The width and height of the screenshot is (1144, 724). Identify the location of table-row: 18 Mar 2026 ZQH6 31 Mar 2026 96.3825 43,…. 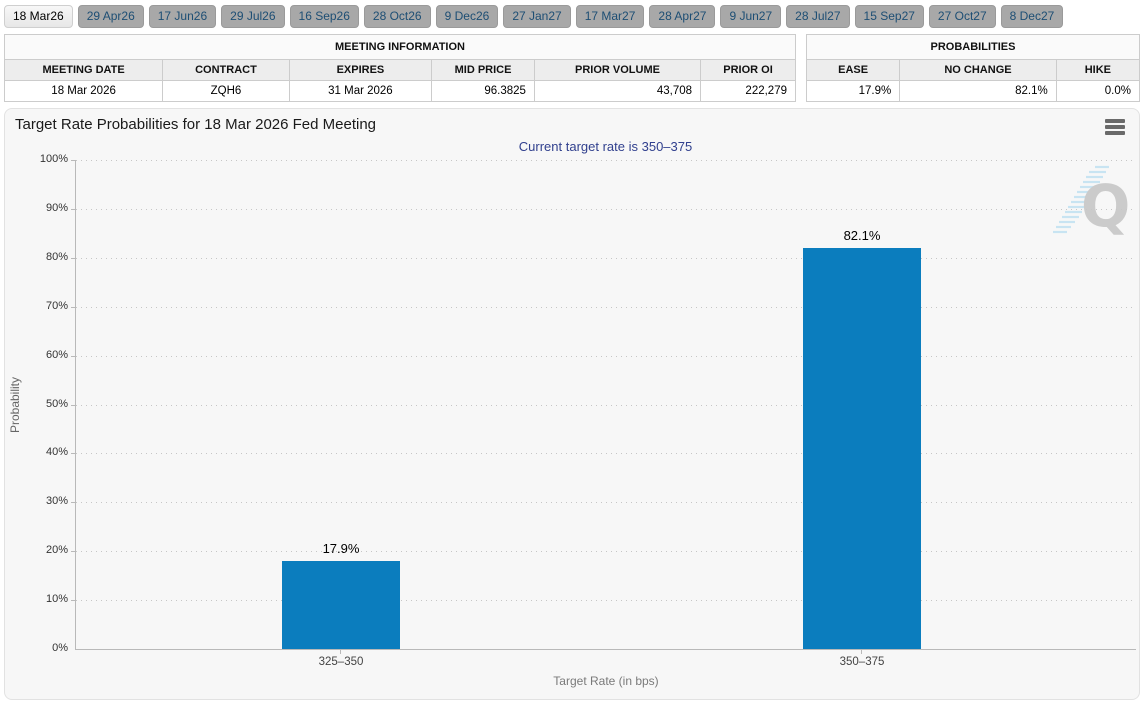
(399, 91).